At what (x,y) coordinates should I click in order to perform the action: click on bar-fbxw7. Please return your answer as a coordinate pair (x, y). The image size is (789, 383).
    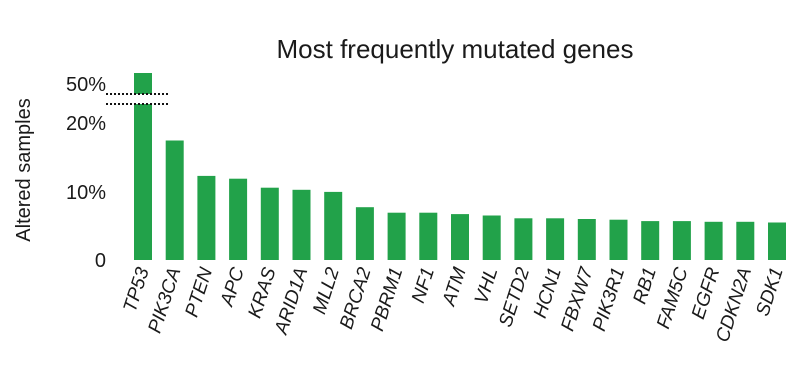
    Looking at the image, I should click on (586, 239).